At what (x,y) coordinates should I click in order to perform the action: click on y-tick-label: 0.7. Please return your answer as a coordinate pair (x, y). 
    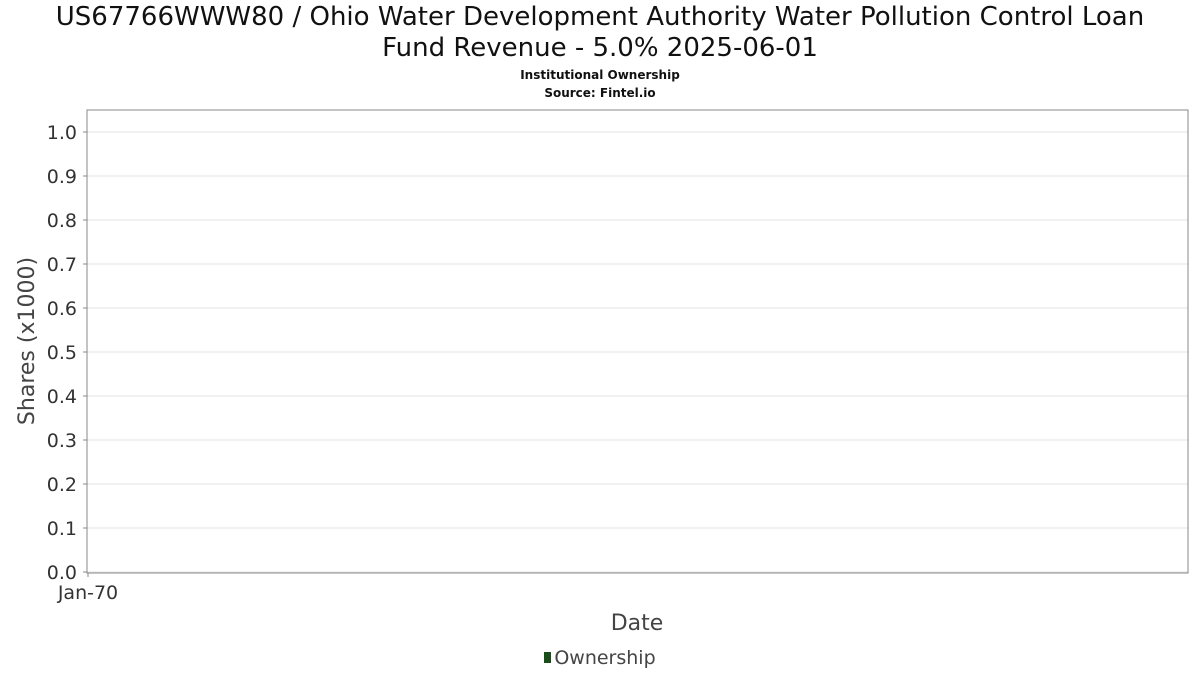
    Looking at the image, I should click on (62, 265).